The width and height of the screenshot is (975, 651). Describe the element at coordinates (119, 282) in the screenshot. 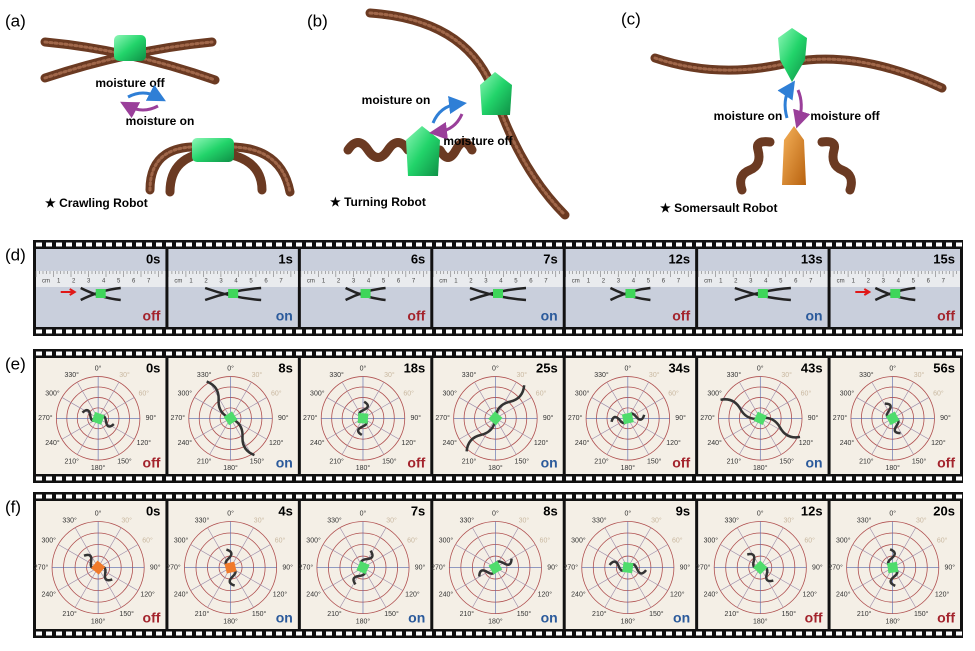

I see `ruler-label: 5` at that location.